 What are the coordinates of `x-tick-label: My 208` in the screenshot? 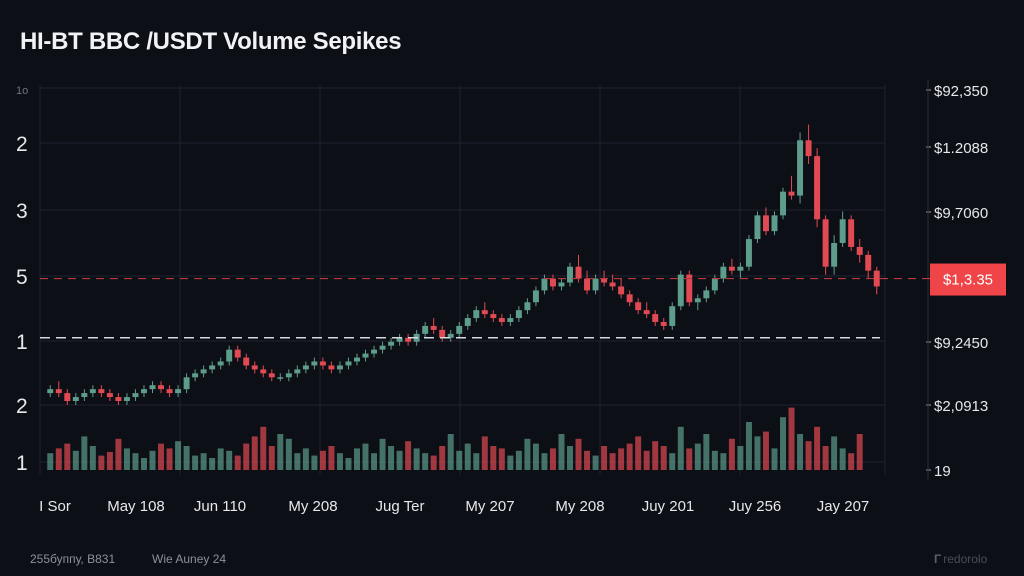 It's located at (579, 506).